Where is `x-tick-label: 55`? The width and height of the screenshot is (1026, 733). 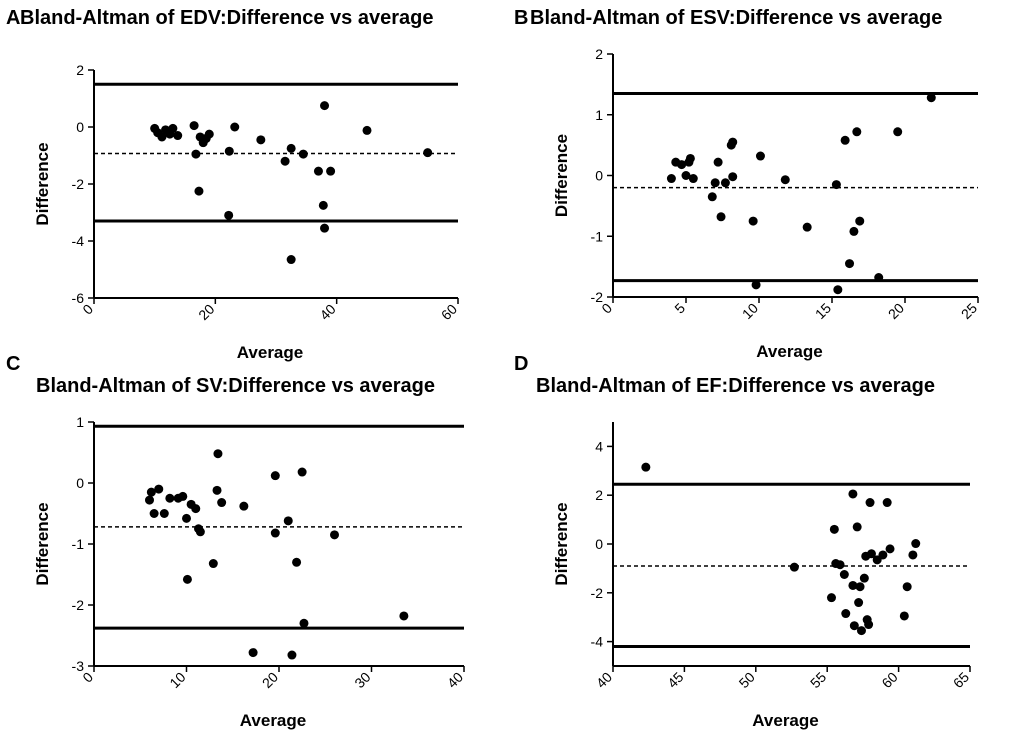
x-tick-label: 55 is located at coordinates (818, 680).